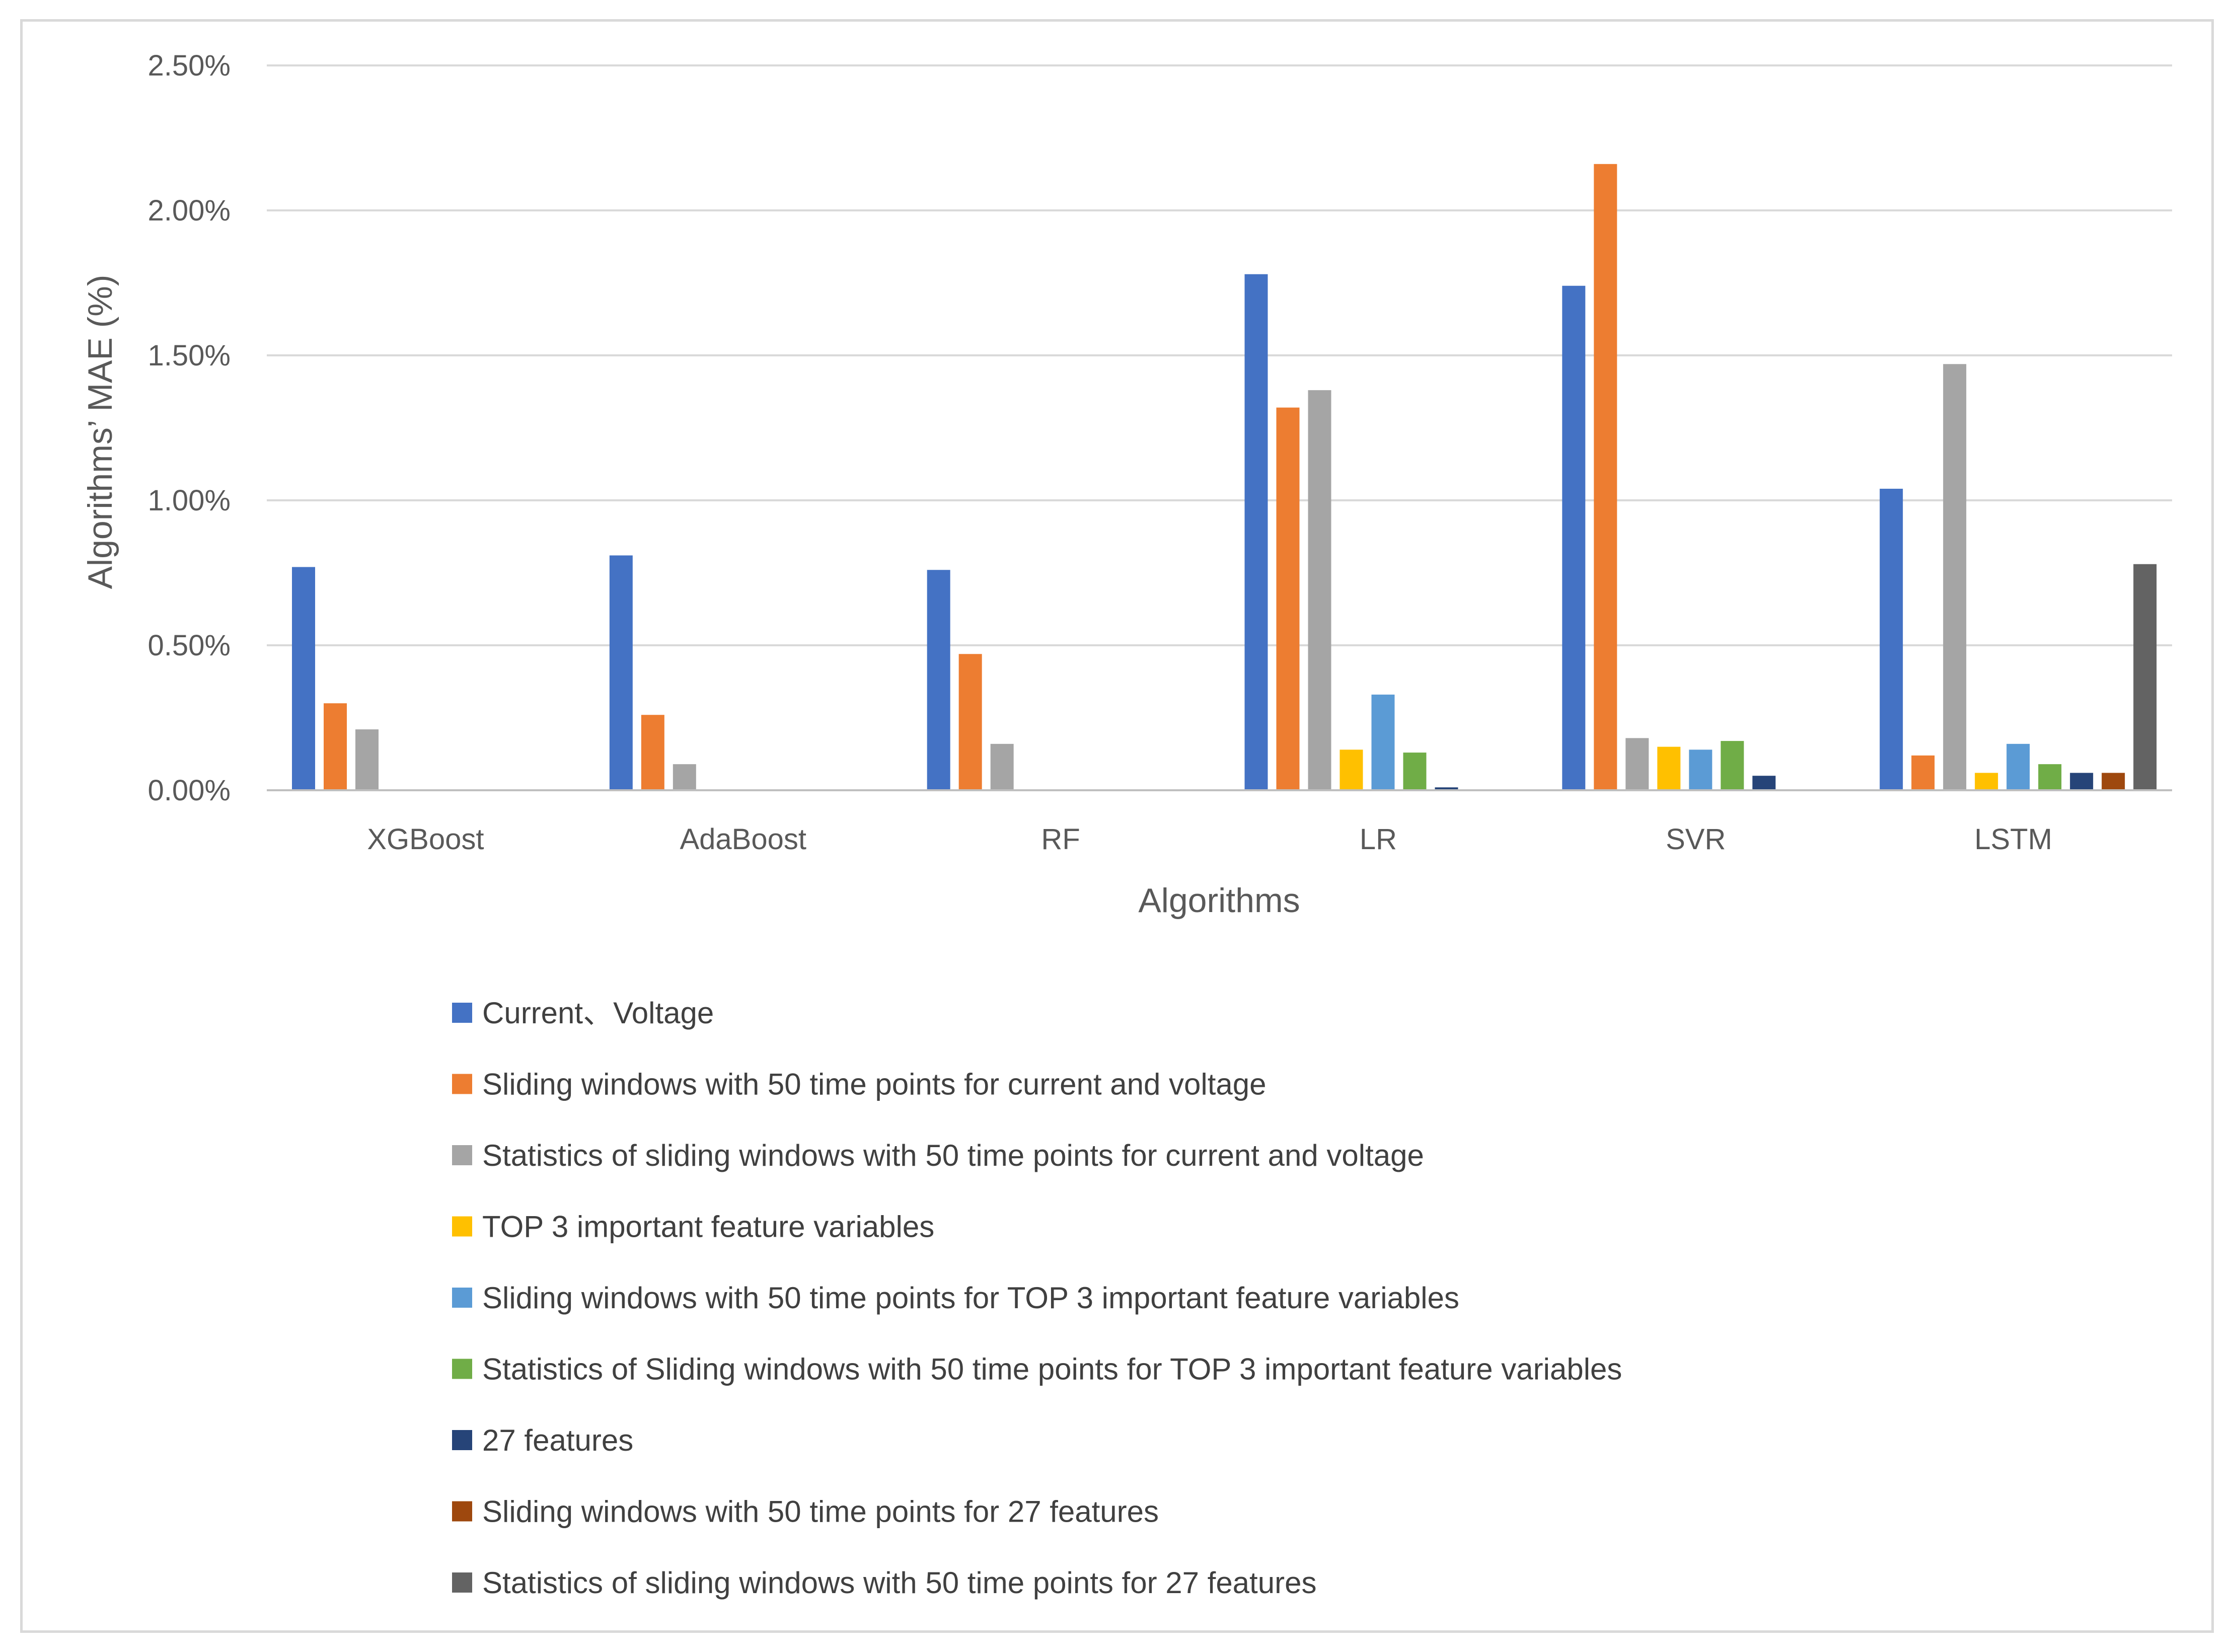 Image resolution: width=2234 pixels, height=1652 pixels. I want to click on y-tick-label: 0.50%, so click(189, 645).